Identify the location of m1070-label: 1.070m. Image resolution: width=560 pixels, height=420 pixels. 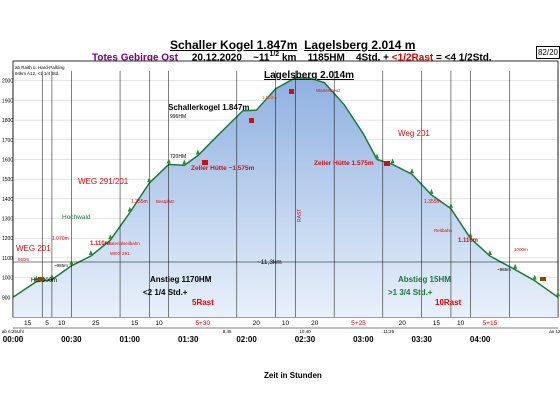
(60, 239).